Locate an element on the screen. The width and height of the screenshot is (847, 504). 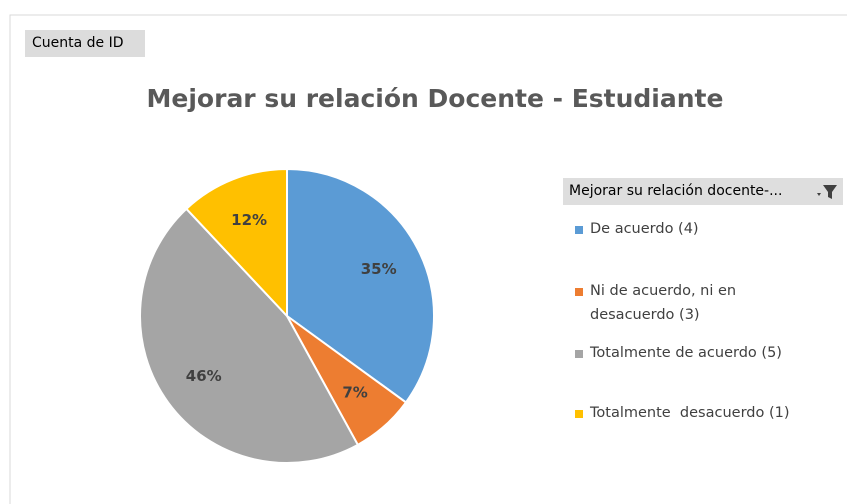
filter-icon is located at coordinates (827, 192).